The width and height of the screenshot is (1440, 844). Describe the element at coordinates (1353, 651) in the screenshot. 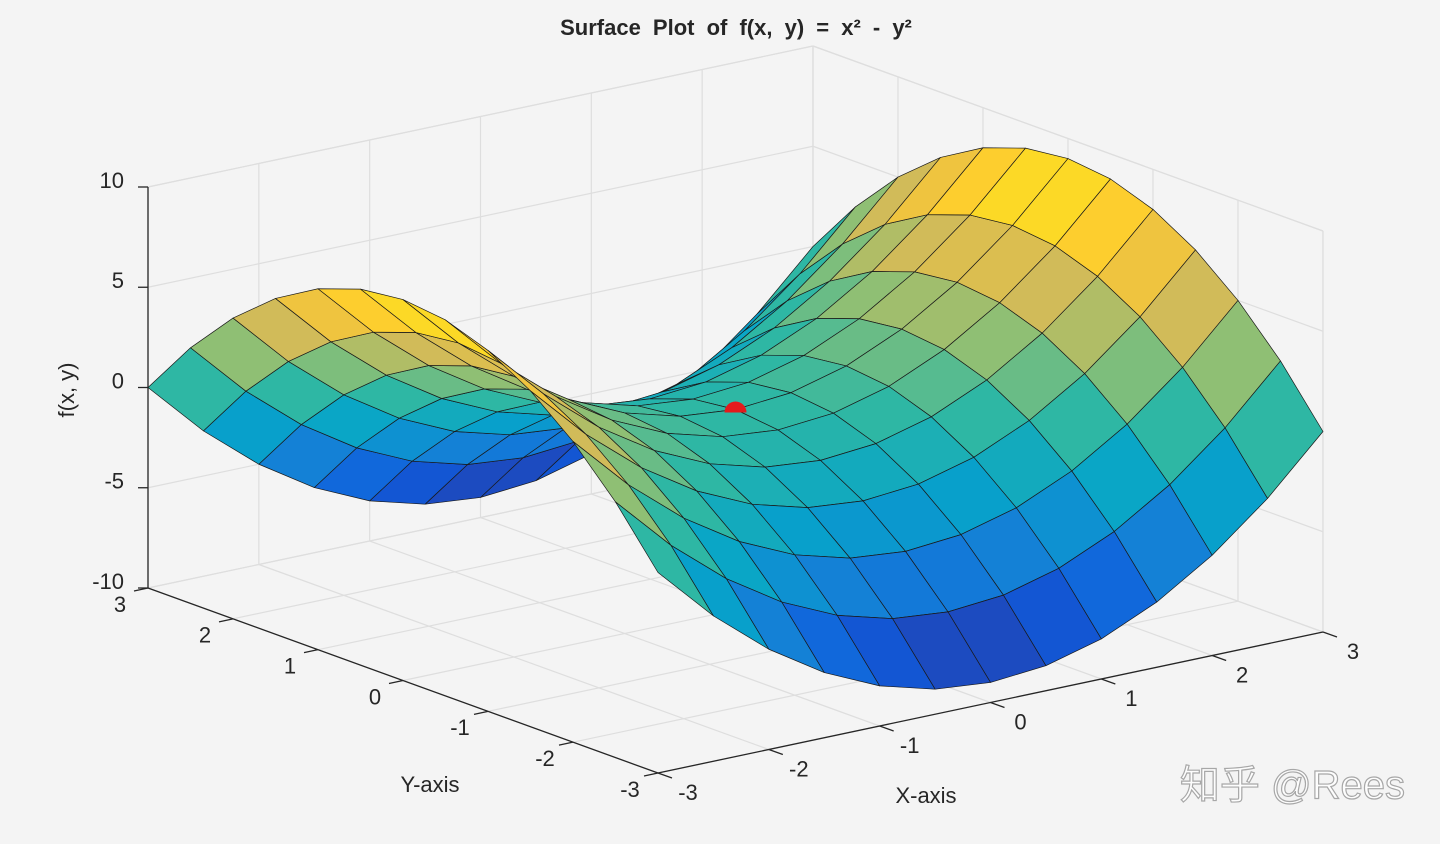

I see `x-tick-label: 3` at that location.